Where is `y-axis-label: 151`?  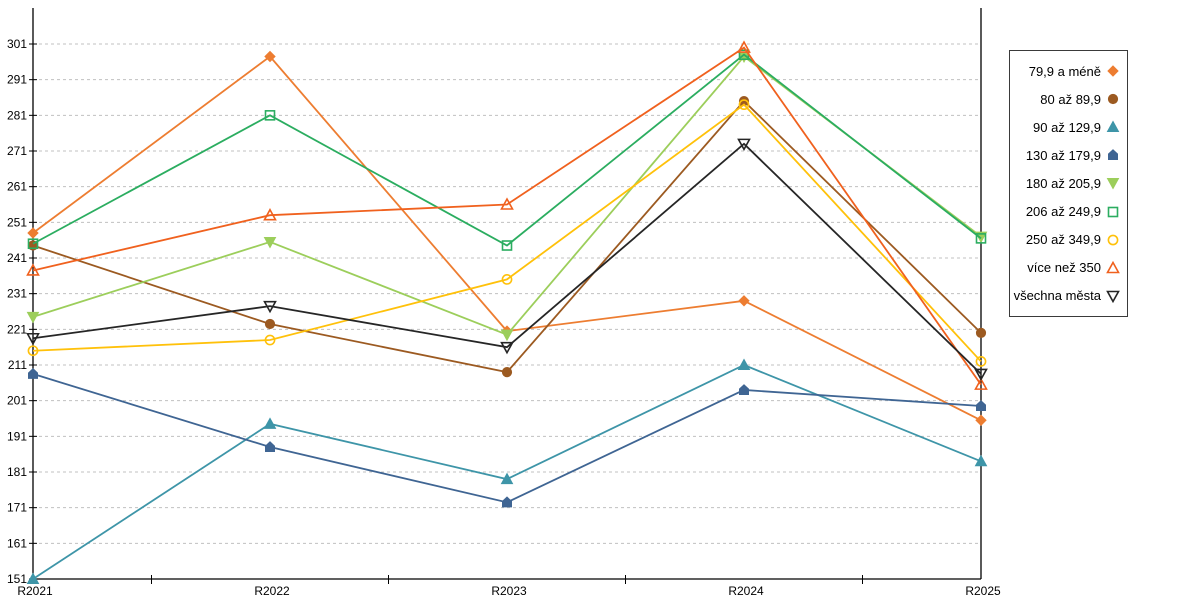
y-axis-label: 151 is located at coordinates (17, 579).